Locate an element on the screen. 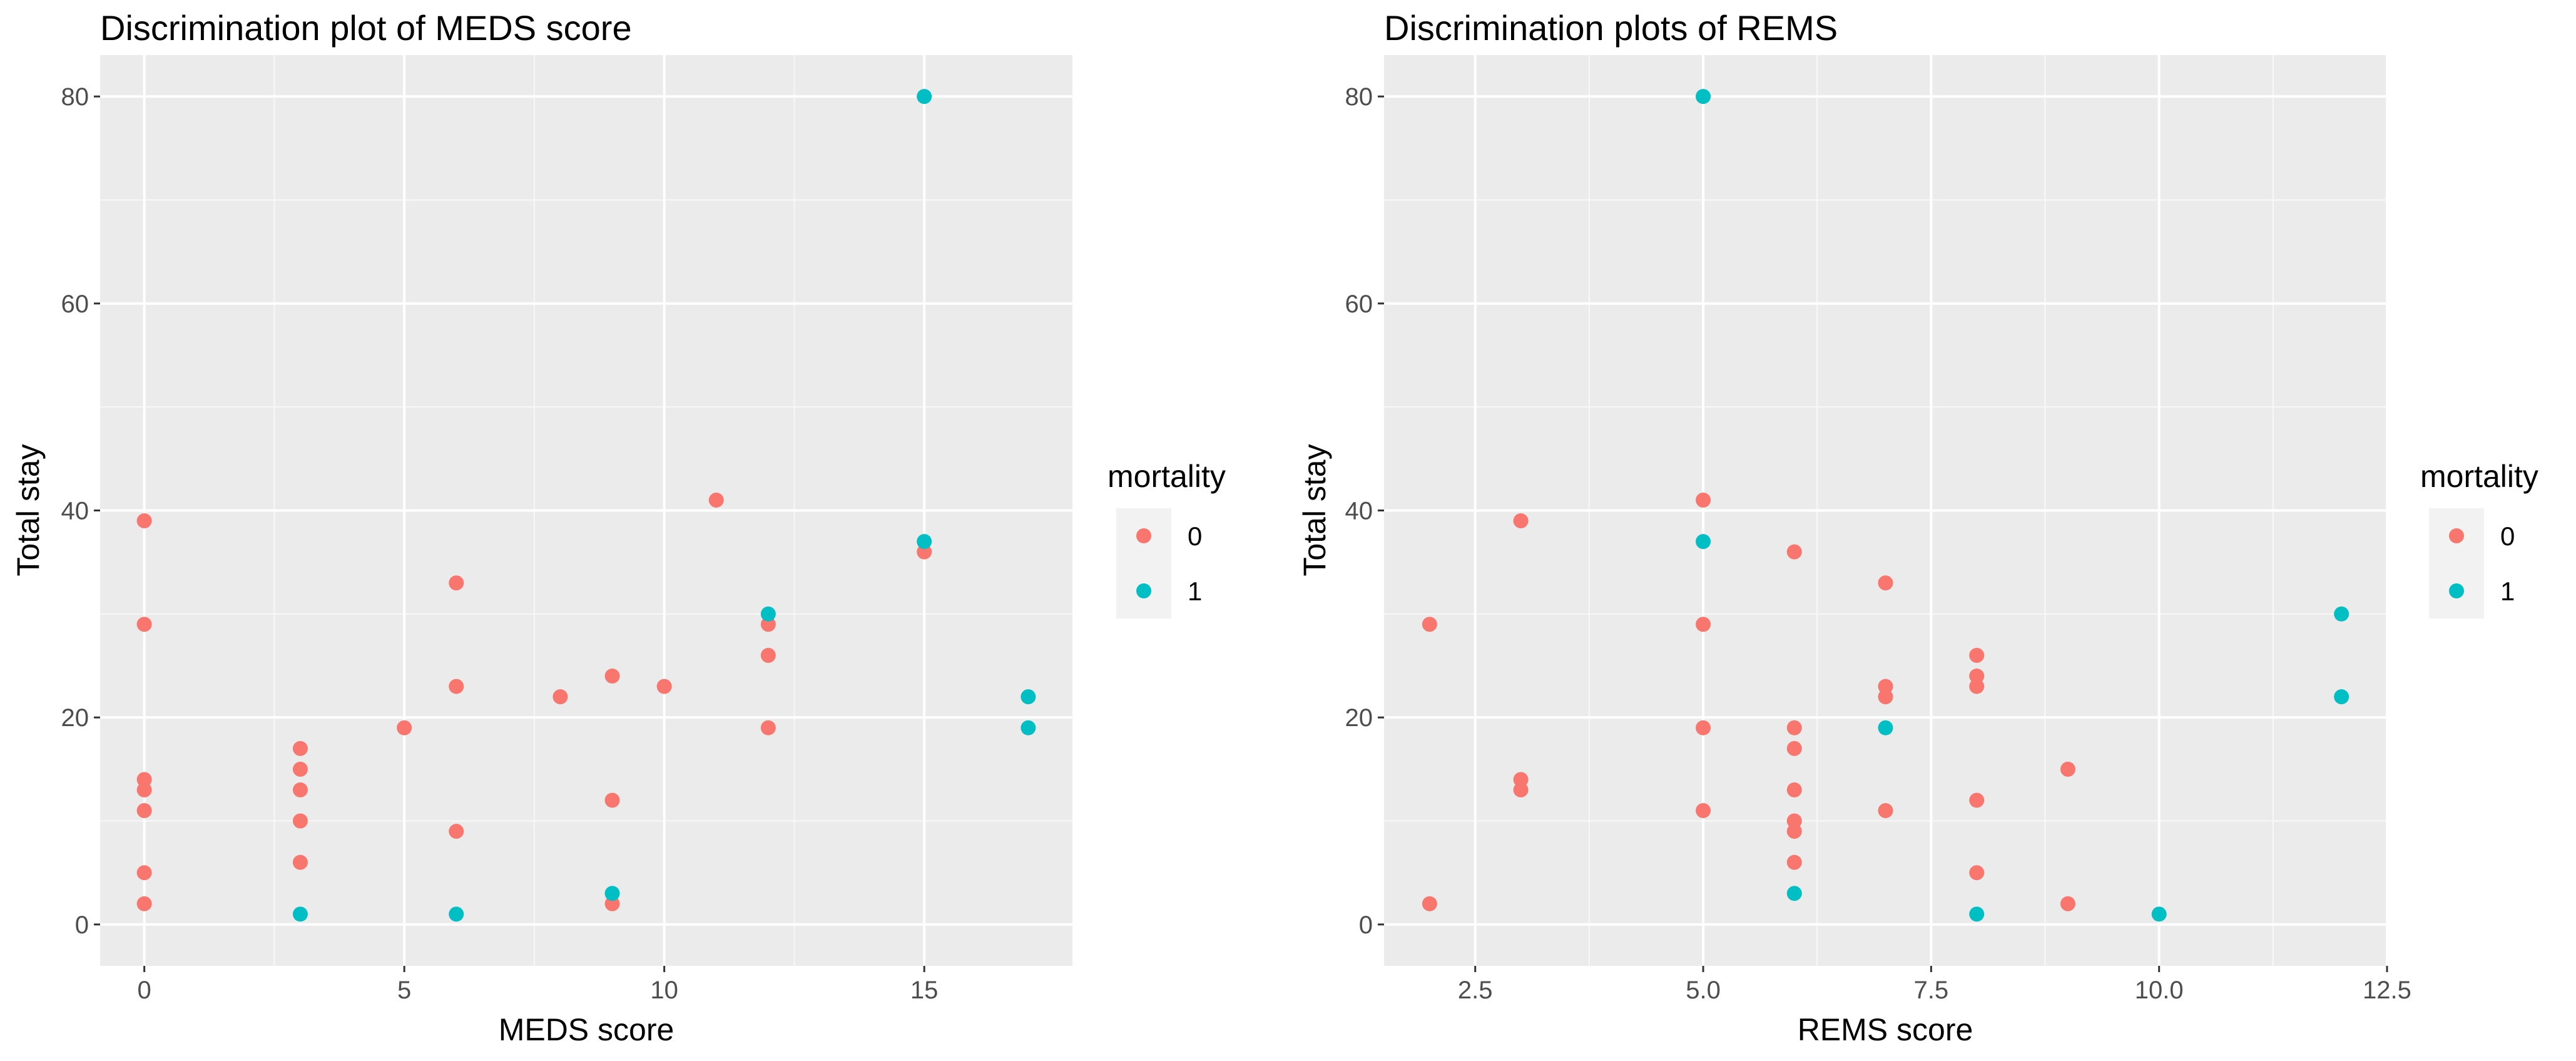 This screenshot has width=2576, height=1061. legend-title: mortality is located at coordinates (1166, 477).